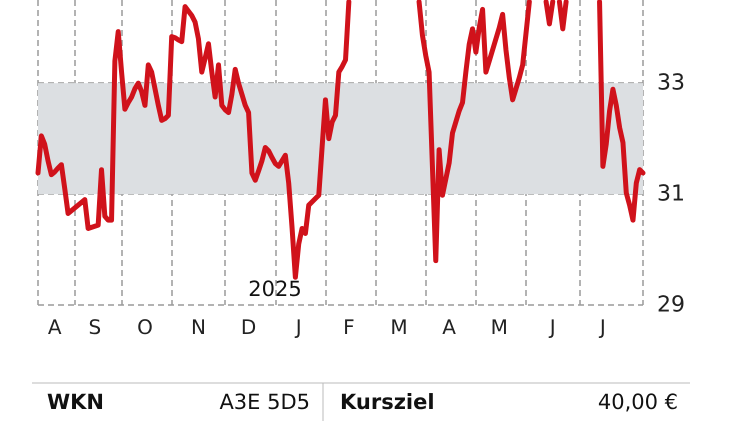 This screenshot has height=421, width=750. Describe the element at coordinates (145, 327) in the screenshot. I see `x-tick-label: O` at that location.